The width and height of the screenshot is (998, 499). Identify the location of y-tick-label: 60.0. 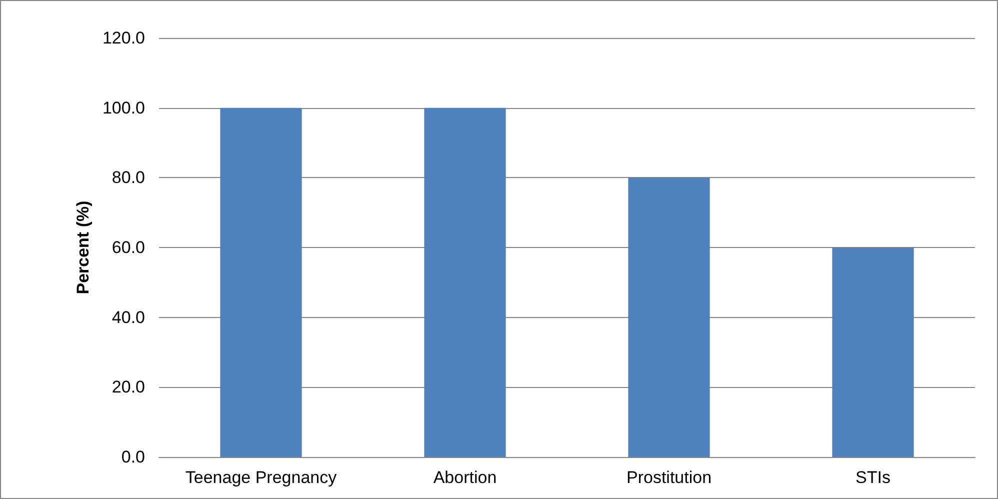
(128, 247).